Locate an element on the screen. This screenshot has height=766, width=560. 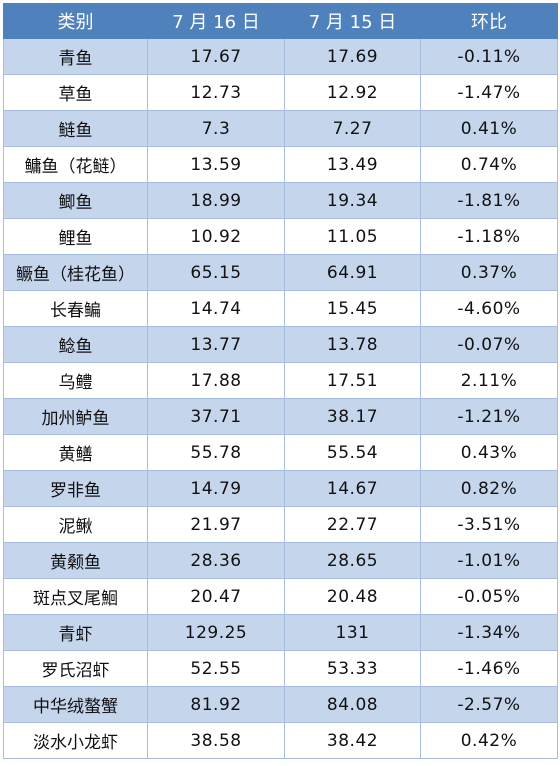
table-header: 类别 7 月 16 日 7 月 15 日 环比 is located at coordinates (280, 21).